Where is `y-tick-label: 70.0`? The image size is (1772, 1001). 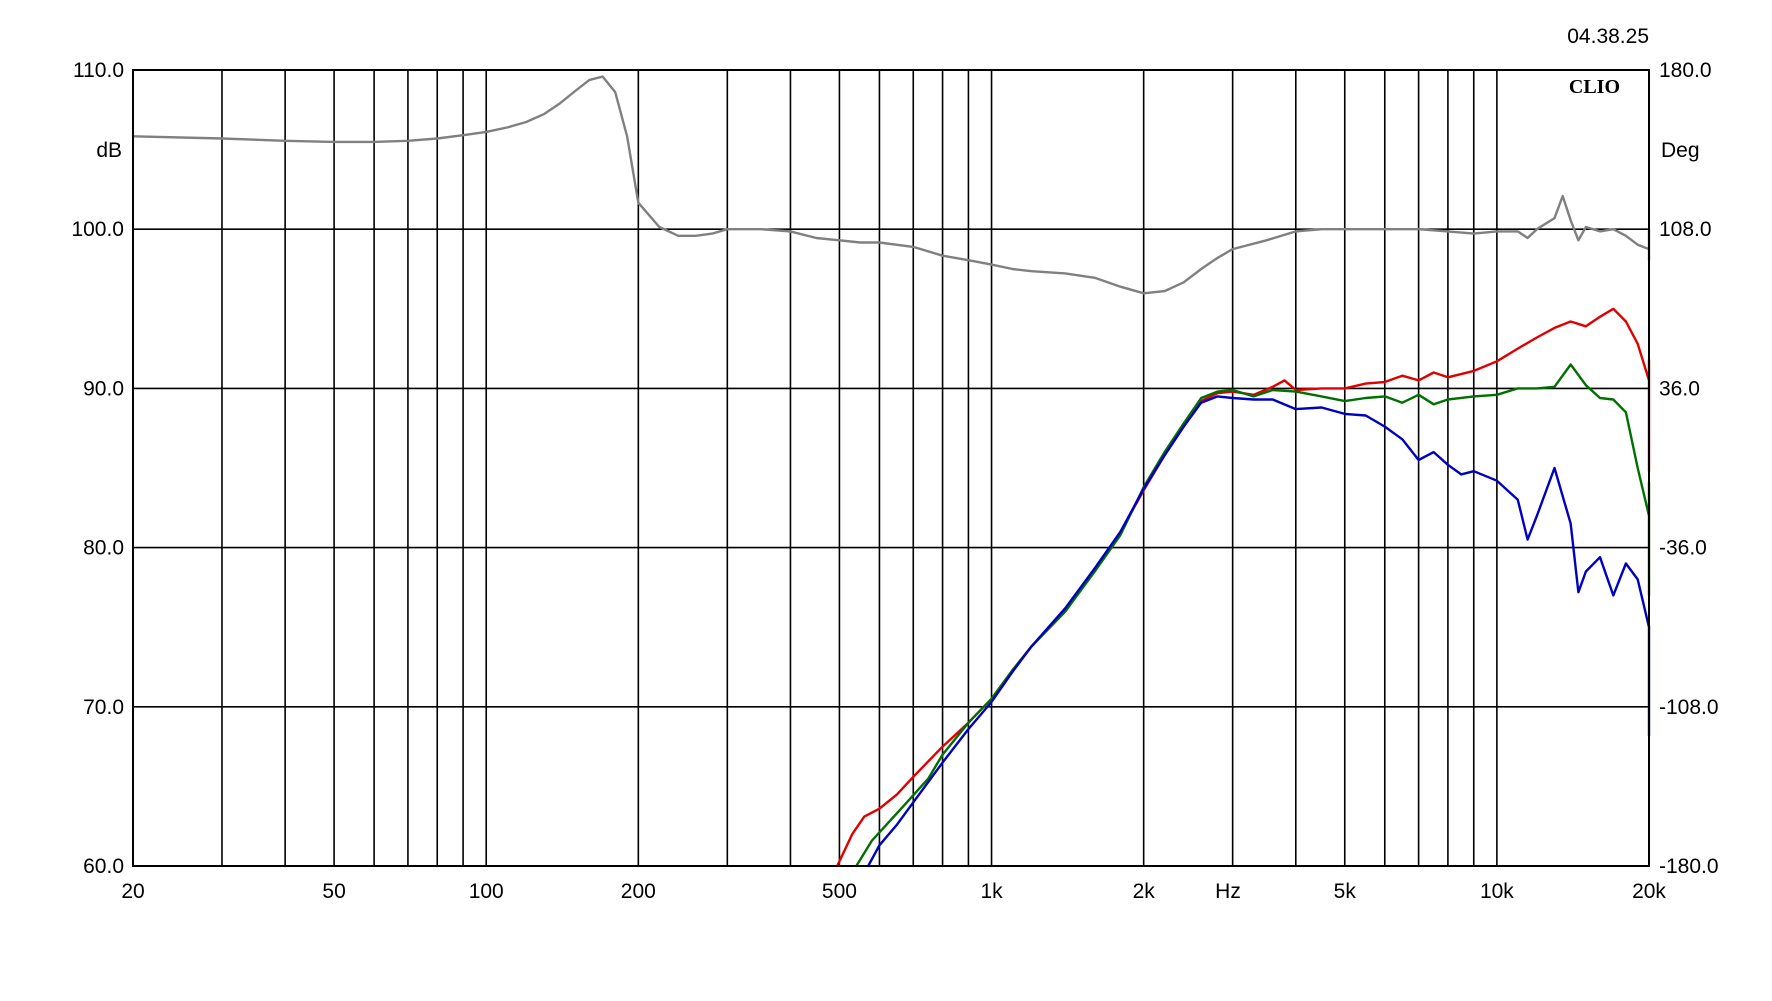 y-tick-label: 70.0 is located at coordinates (103, 707).